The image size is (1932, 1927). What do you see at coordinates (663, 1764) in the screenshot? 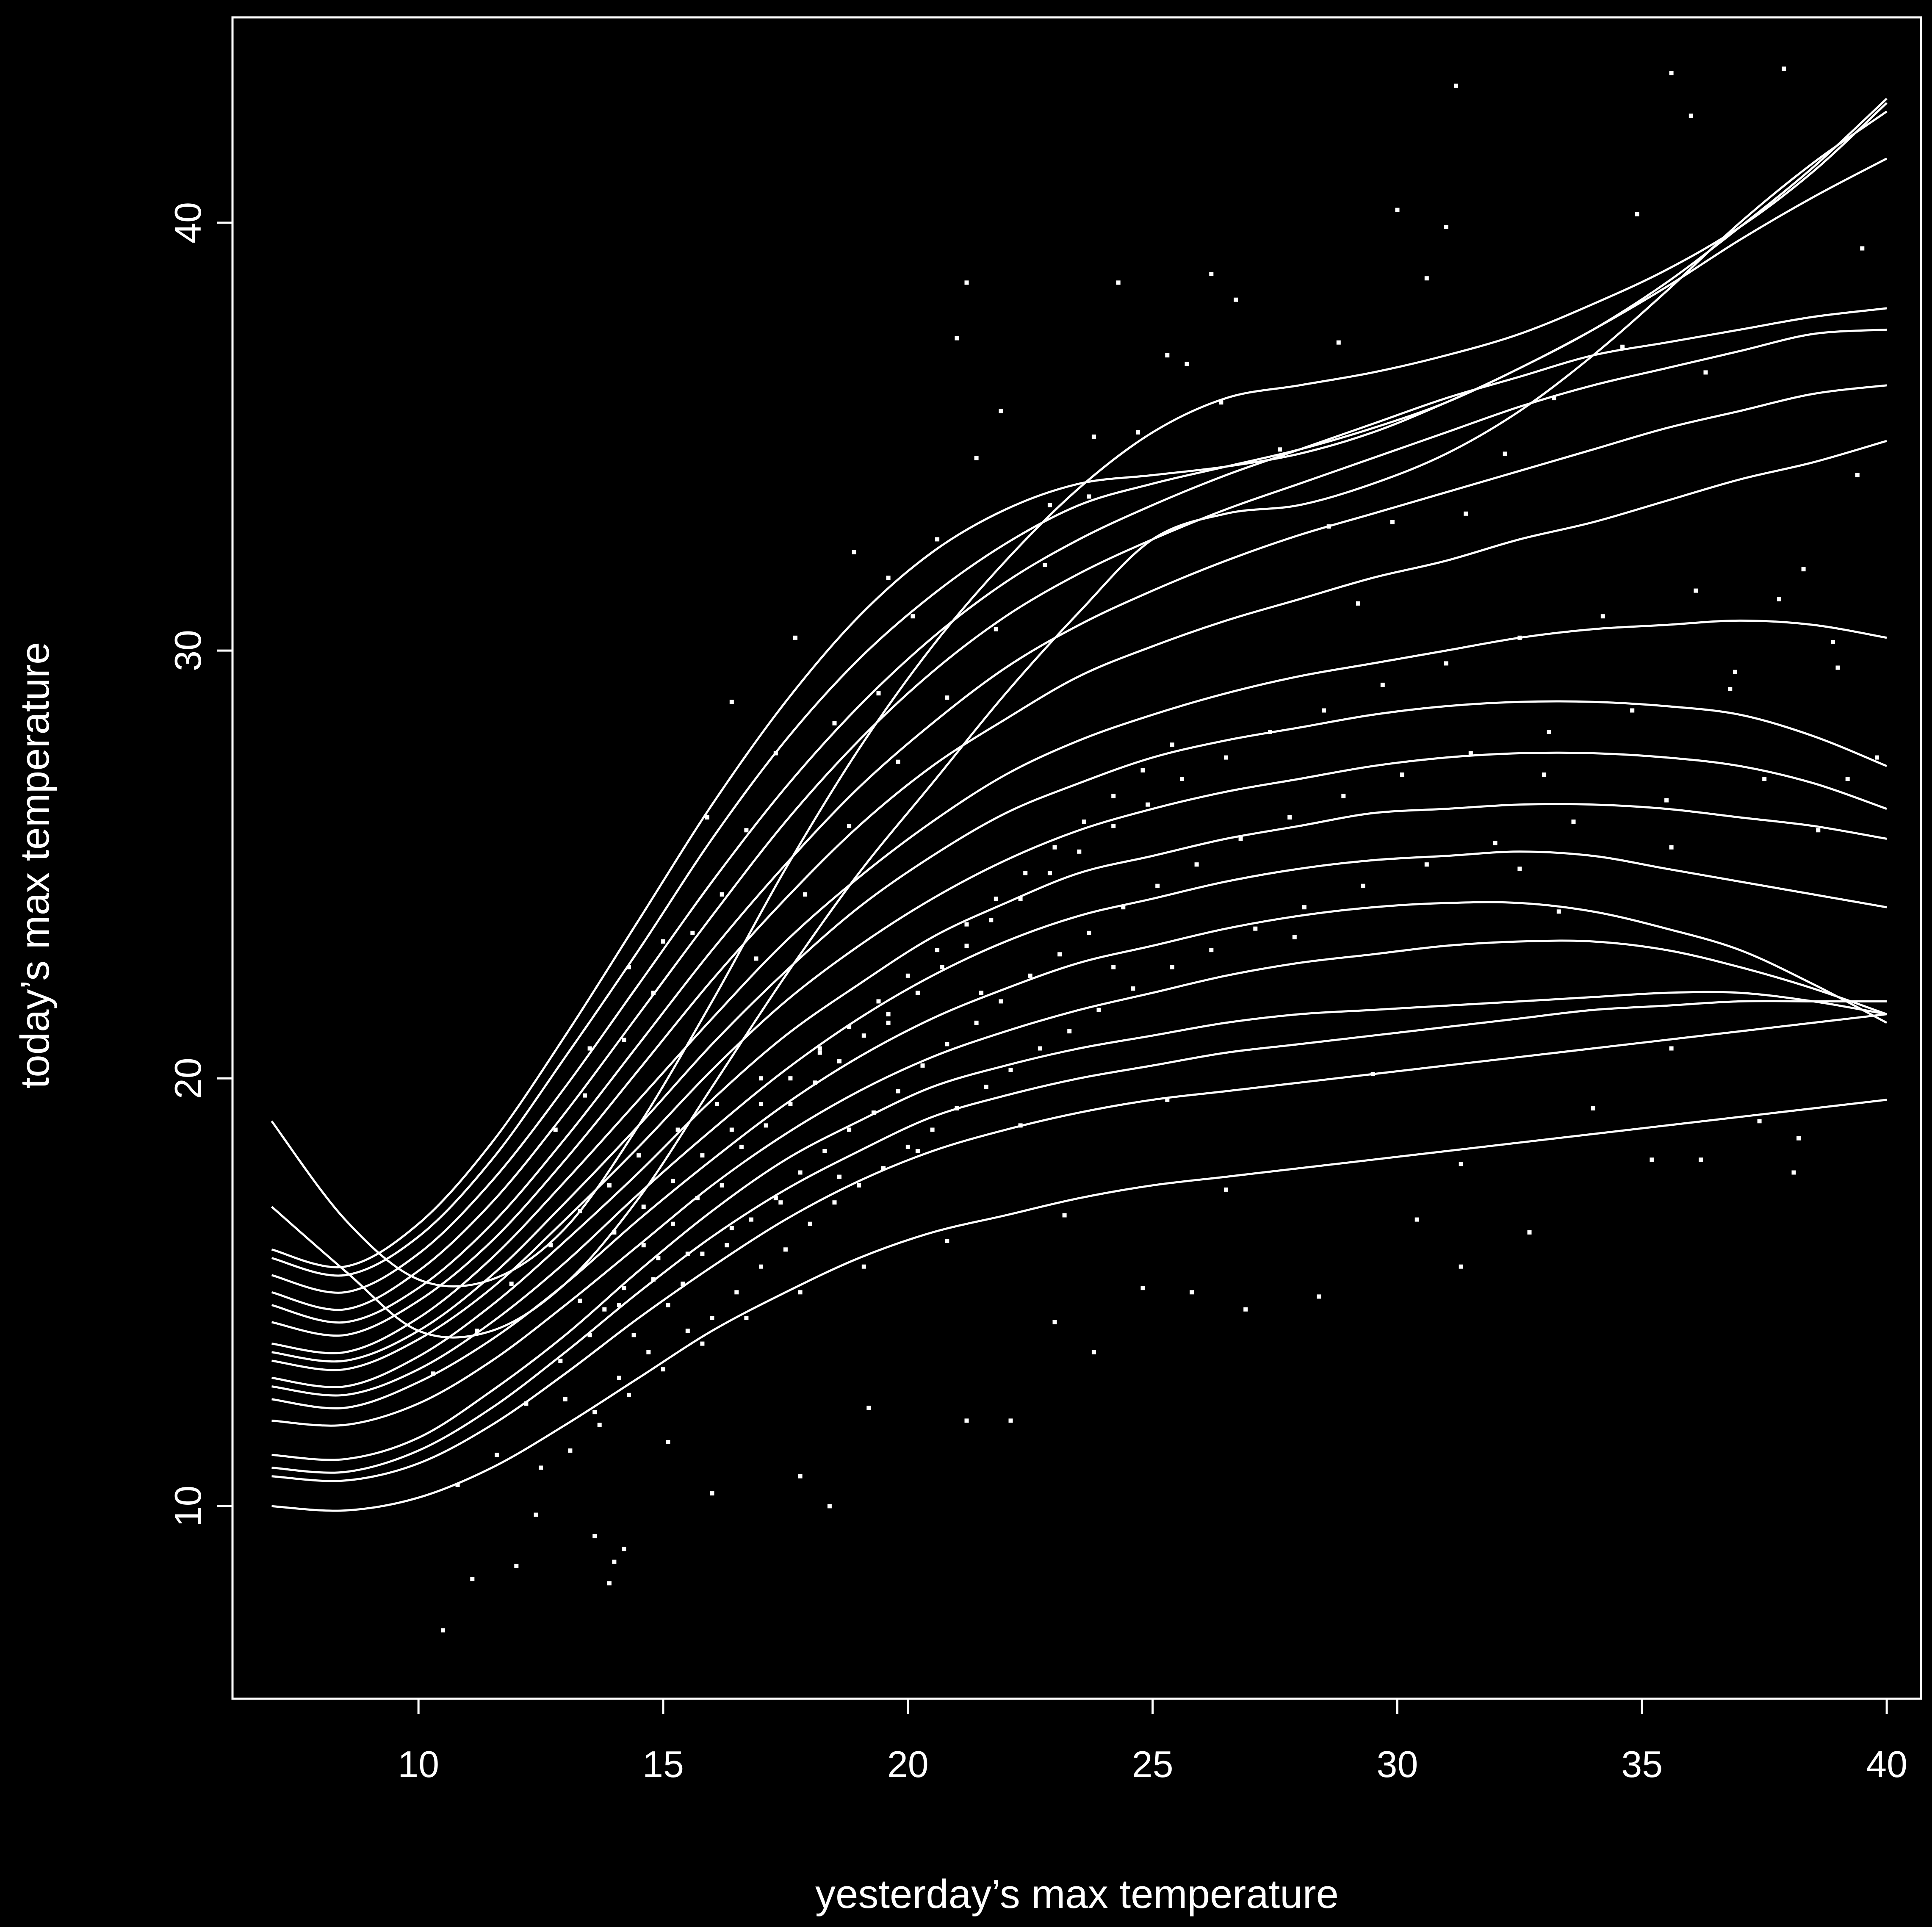
I see `x-tick-label: 15` at bounding box center [663, 1764].